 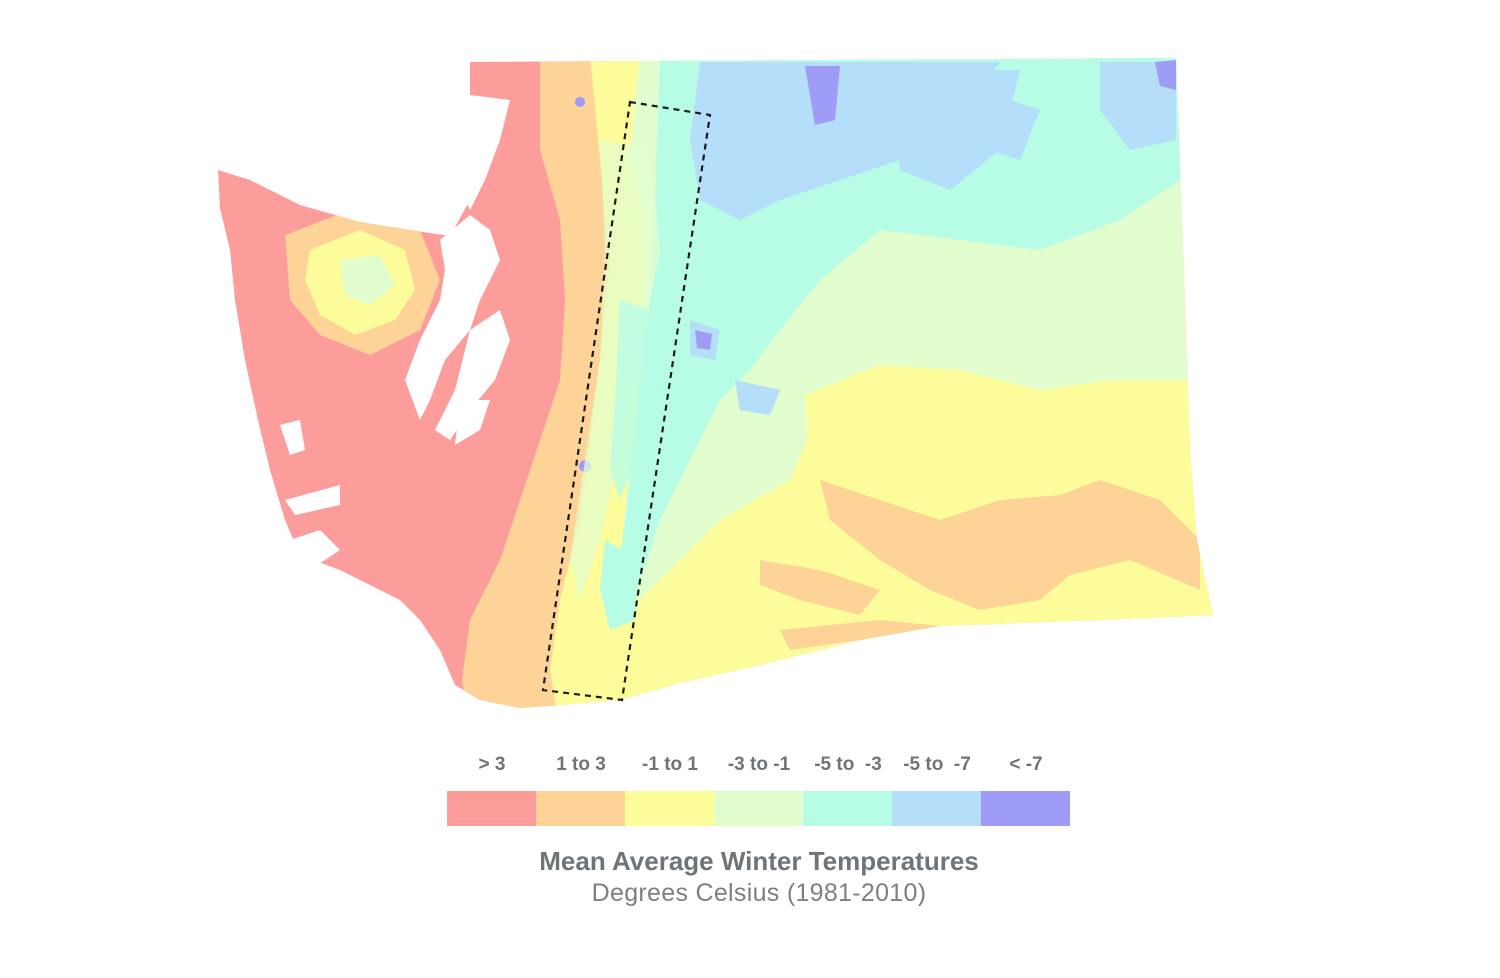 What do you see at coordinates (937, 764) in the screenshot?
I see `legend-label-m5tom7: -5 to -7` at bounding box center [937, 764].